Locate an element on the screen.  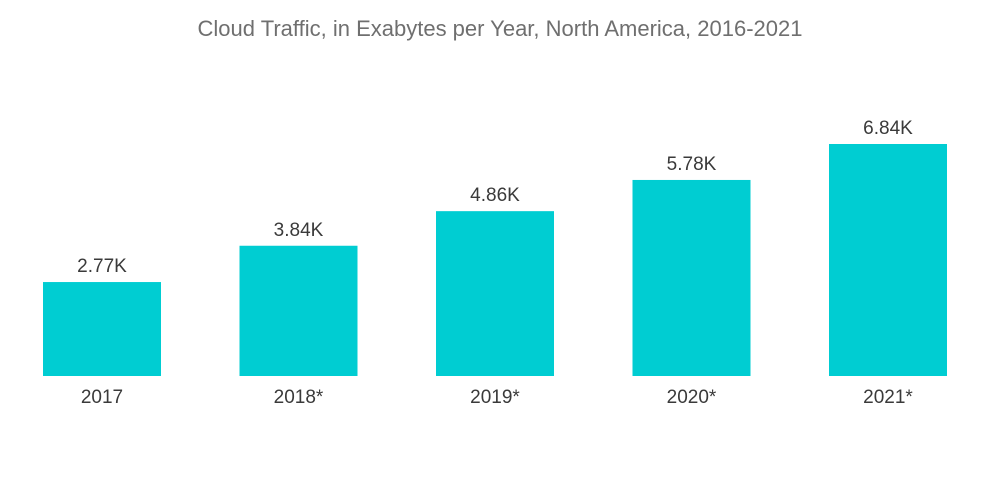
bar-2019 is located at coordinates (495, 293).